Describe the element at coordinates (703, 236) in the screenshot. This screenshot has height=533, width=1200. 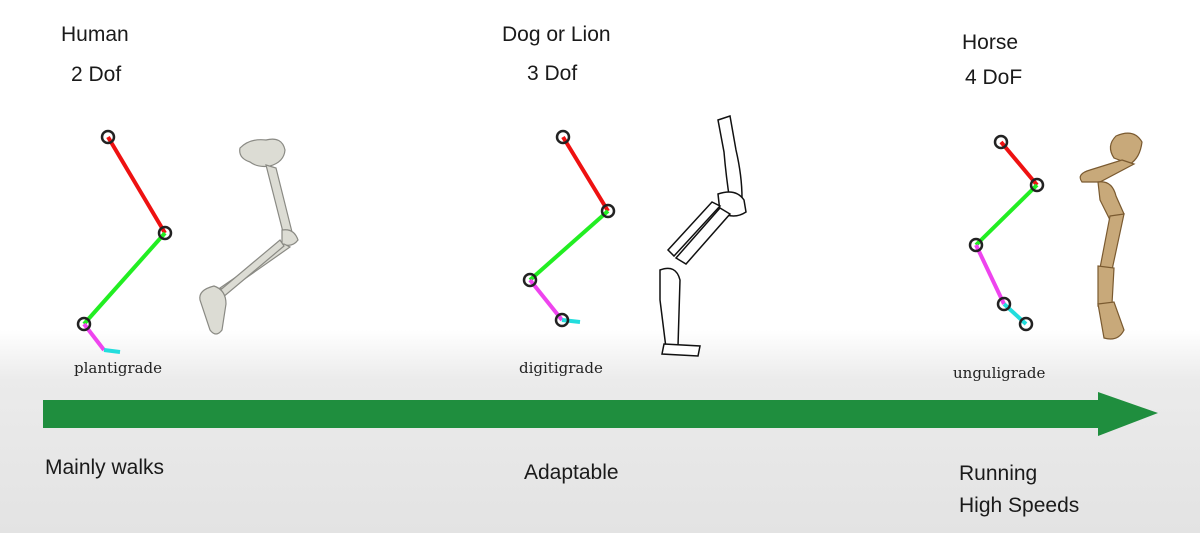
I see `dog-leg-skeleton-icon` at that location.